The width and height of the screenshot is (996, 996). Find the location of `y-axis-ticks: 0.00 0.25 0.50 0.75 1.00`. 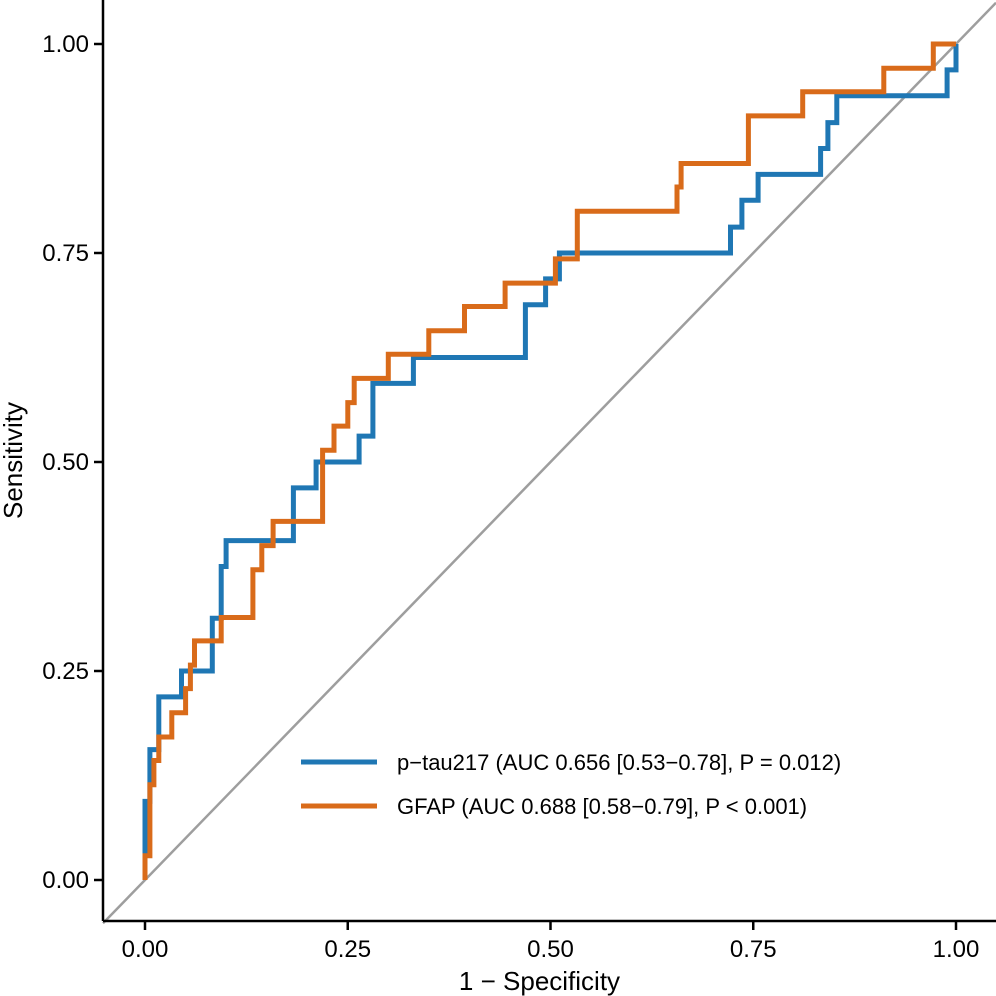

y-axis-ticks: 0.00 0.25 0.50 0.75 1.00 is located at coordinates (72, 462).